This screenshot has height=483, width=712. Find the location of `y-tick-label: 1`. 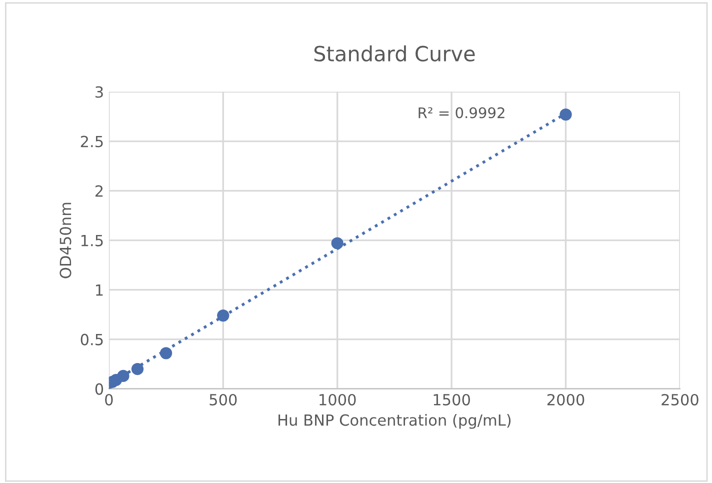

y-tick-label: 1 is located at coordinates (99, 290).